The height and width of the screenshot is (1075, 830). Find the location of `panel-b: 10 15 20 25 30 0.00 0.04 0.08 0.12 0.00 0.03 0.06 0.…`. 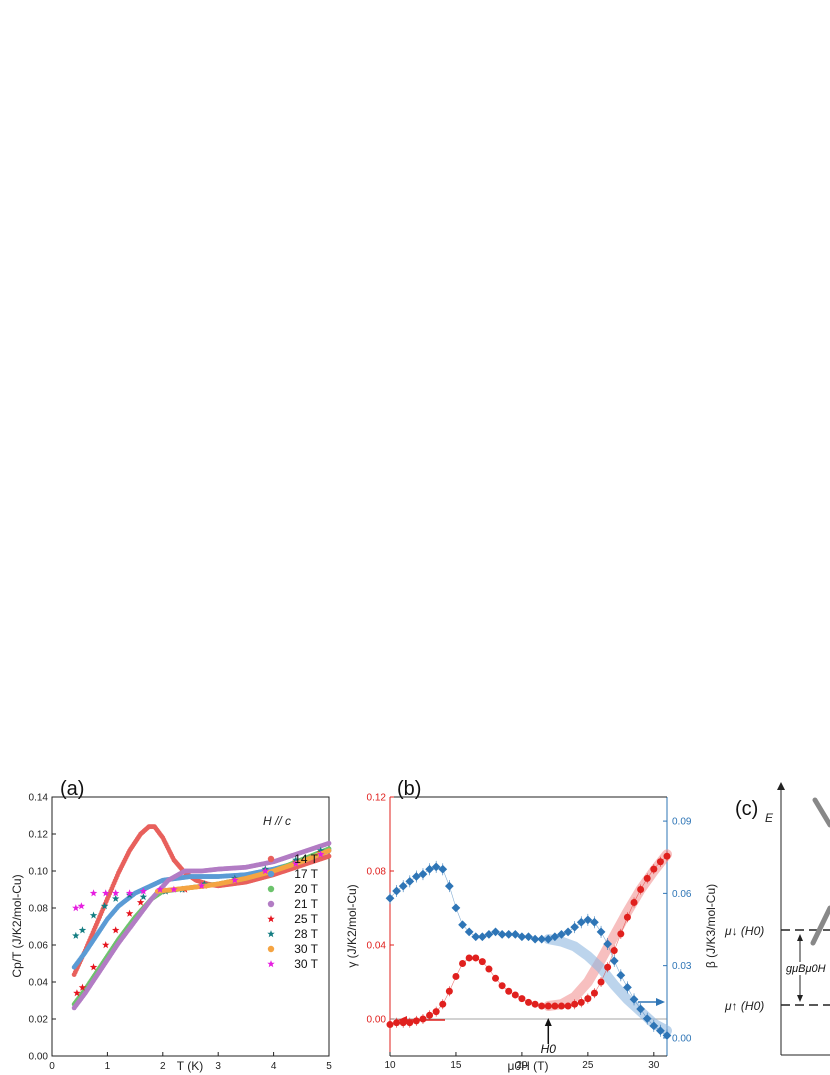

panel-b: 10 15 20 25 30 0.00 0.04 0.08 0.12 0.00 0.03 0.06 0.… is located at coordinates (531, 925).